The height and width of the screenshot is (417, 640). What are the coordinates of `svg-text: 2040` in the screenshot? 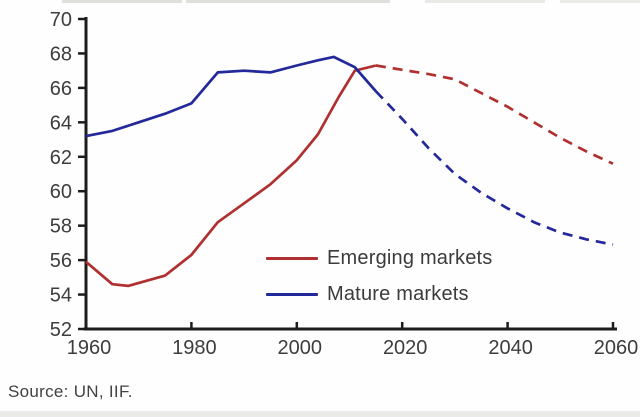 It's located at (510, 348).